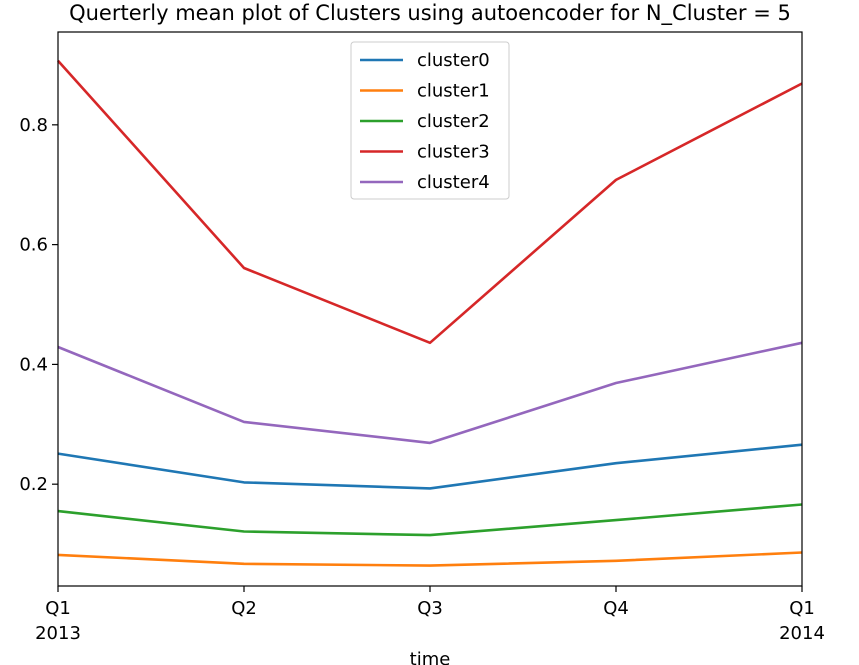  I want to click on legend-label-cluster1: cluster1, so click(453, 91).